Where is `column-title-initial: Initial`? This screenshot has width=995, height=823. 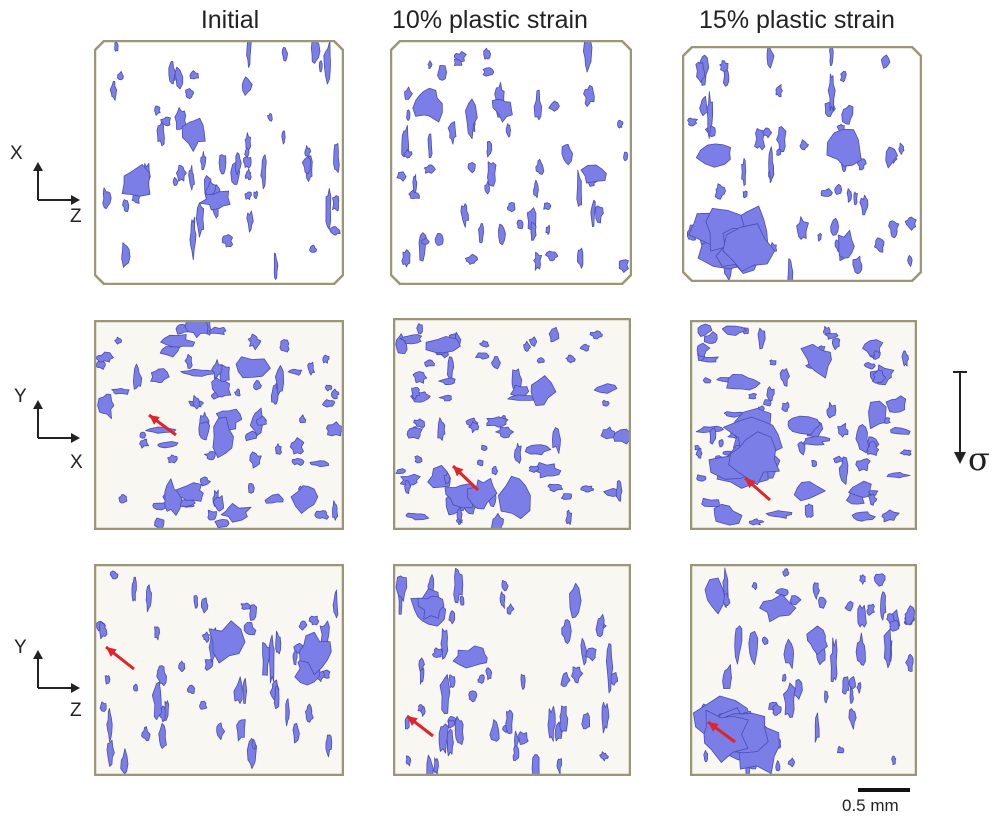 column-title-initial: Initial is located at coordinates (230, 20).